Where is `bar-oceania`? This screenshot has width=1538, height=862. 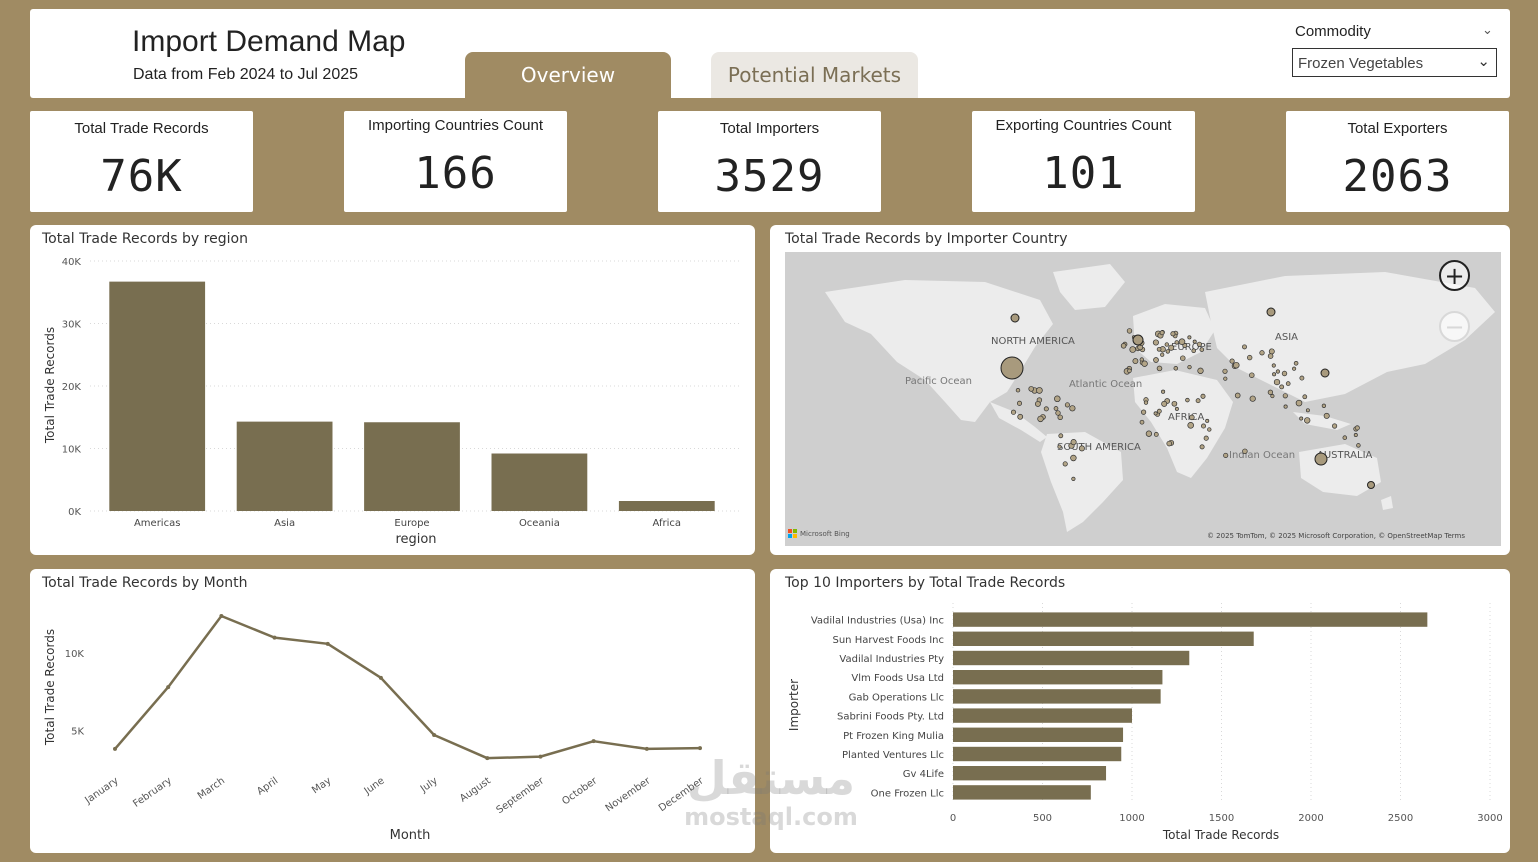 bar-oceania is located at coordinates (539, 482).